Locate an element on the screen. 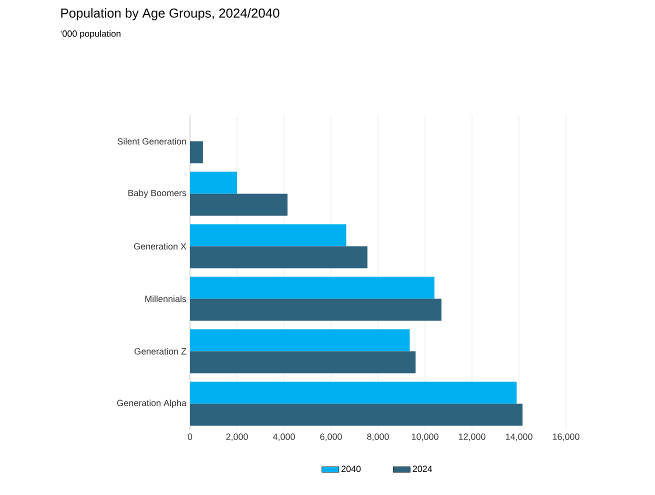  legend-label: 2040 is located at coordinates (351, 469).